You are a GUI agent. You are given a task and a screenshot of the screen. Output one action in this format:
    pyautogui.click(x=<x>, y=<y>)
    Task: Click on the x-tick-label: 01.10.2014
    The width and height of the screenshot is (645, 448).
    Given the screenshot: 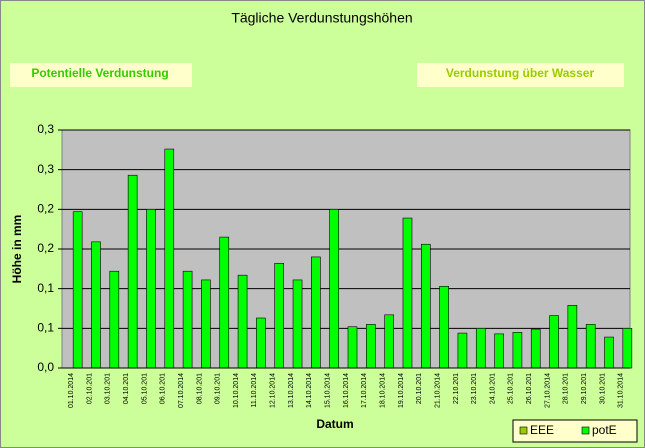 What is the action you would take?
    pyautogui.click(x=71, y=390)
    